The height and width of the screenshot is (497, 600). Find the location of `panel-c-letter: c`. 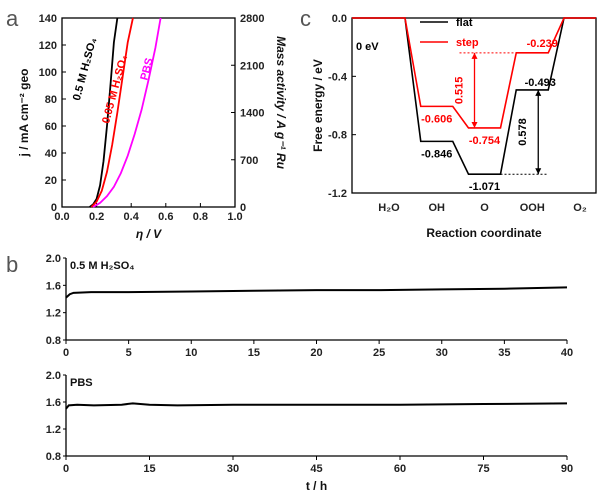

panel-c-letter: c is located at coordinates (305, 18).